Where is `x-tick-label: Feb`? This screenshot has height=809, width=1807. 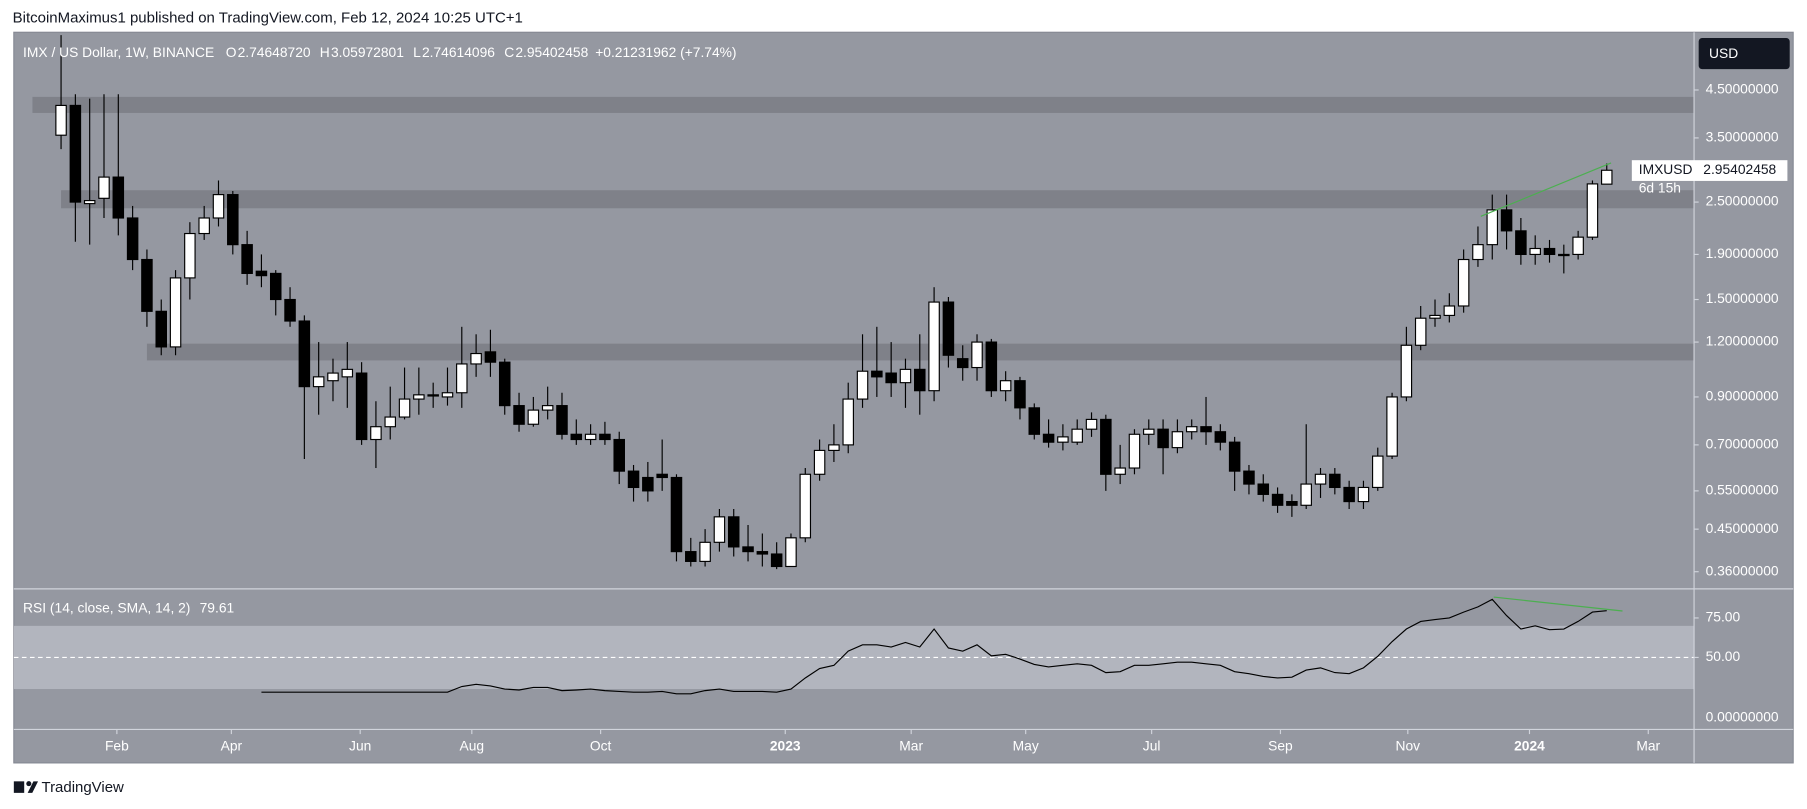 x-tick-label: Feb is located at coordinates (117, 745).